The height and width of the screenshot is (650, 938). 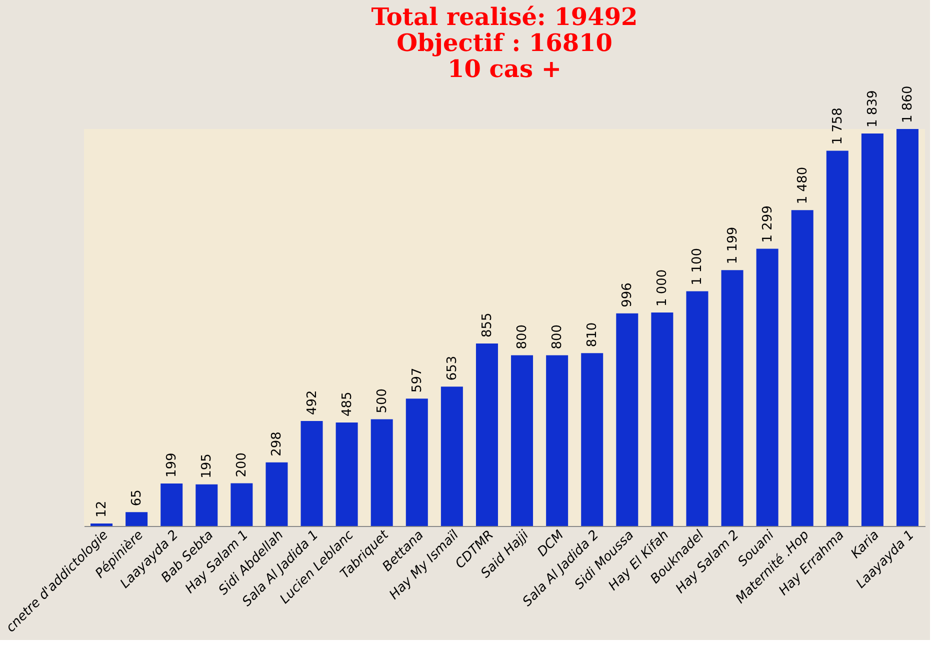 What do you see at coordinates (802, 185) in the screenshot?
I see `data-label: 1 480` at bounding box center [802, 185].